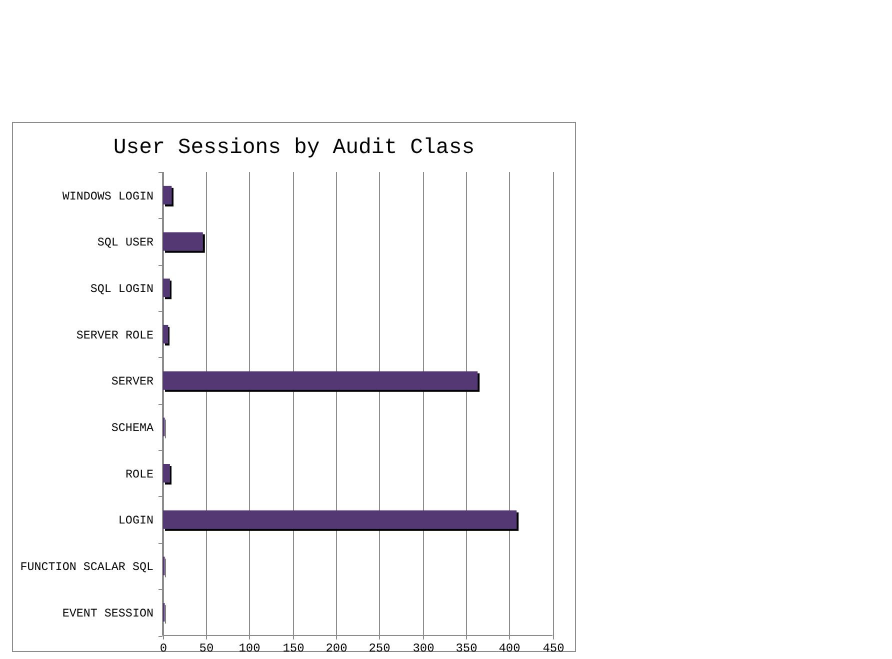 The height and width of the screenshot is (659, 892). I want to click on y-tick-label: FUNCTION SCALAR SQL, so click(87, 567).